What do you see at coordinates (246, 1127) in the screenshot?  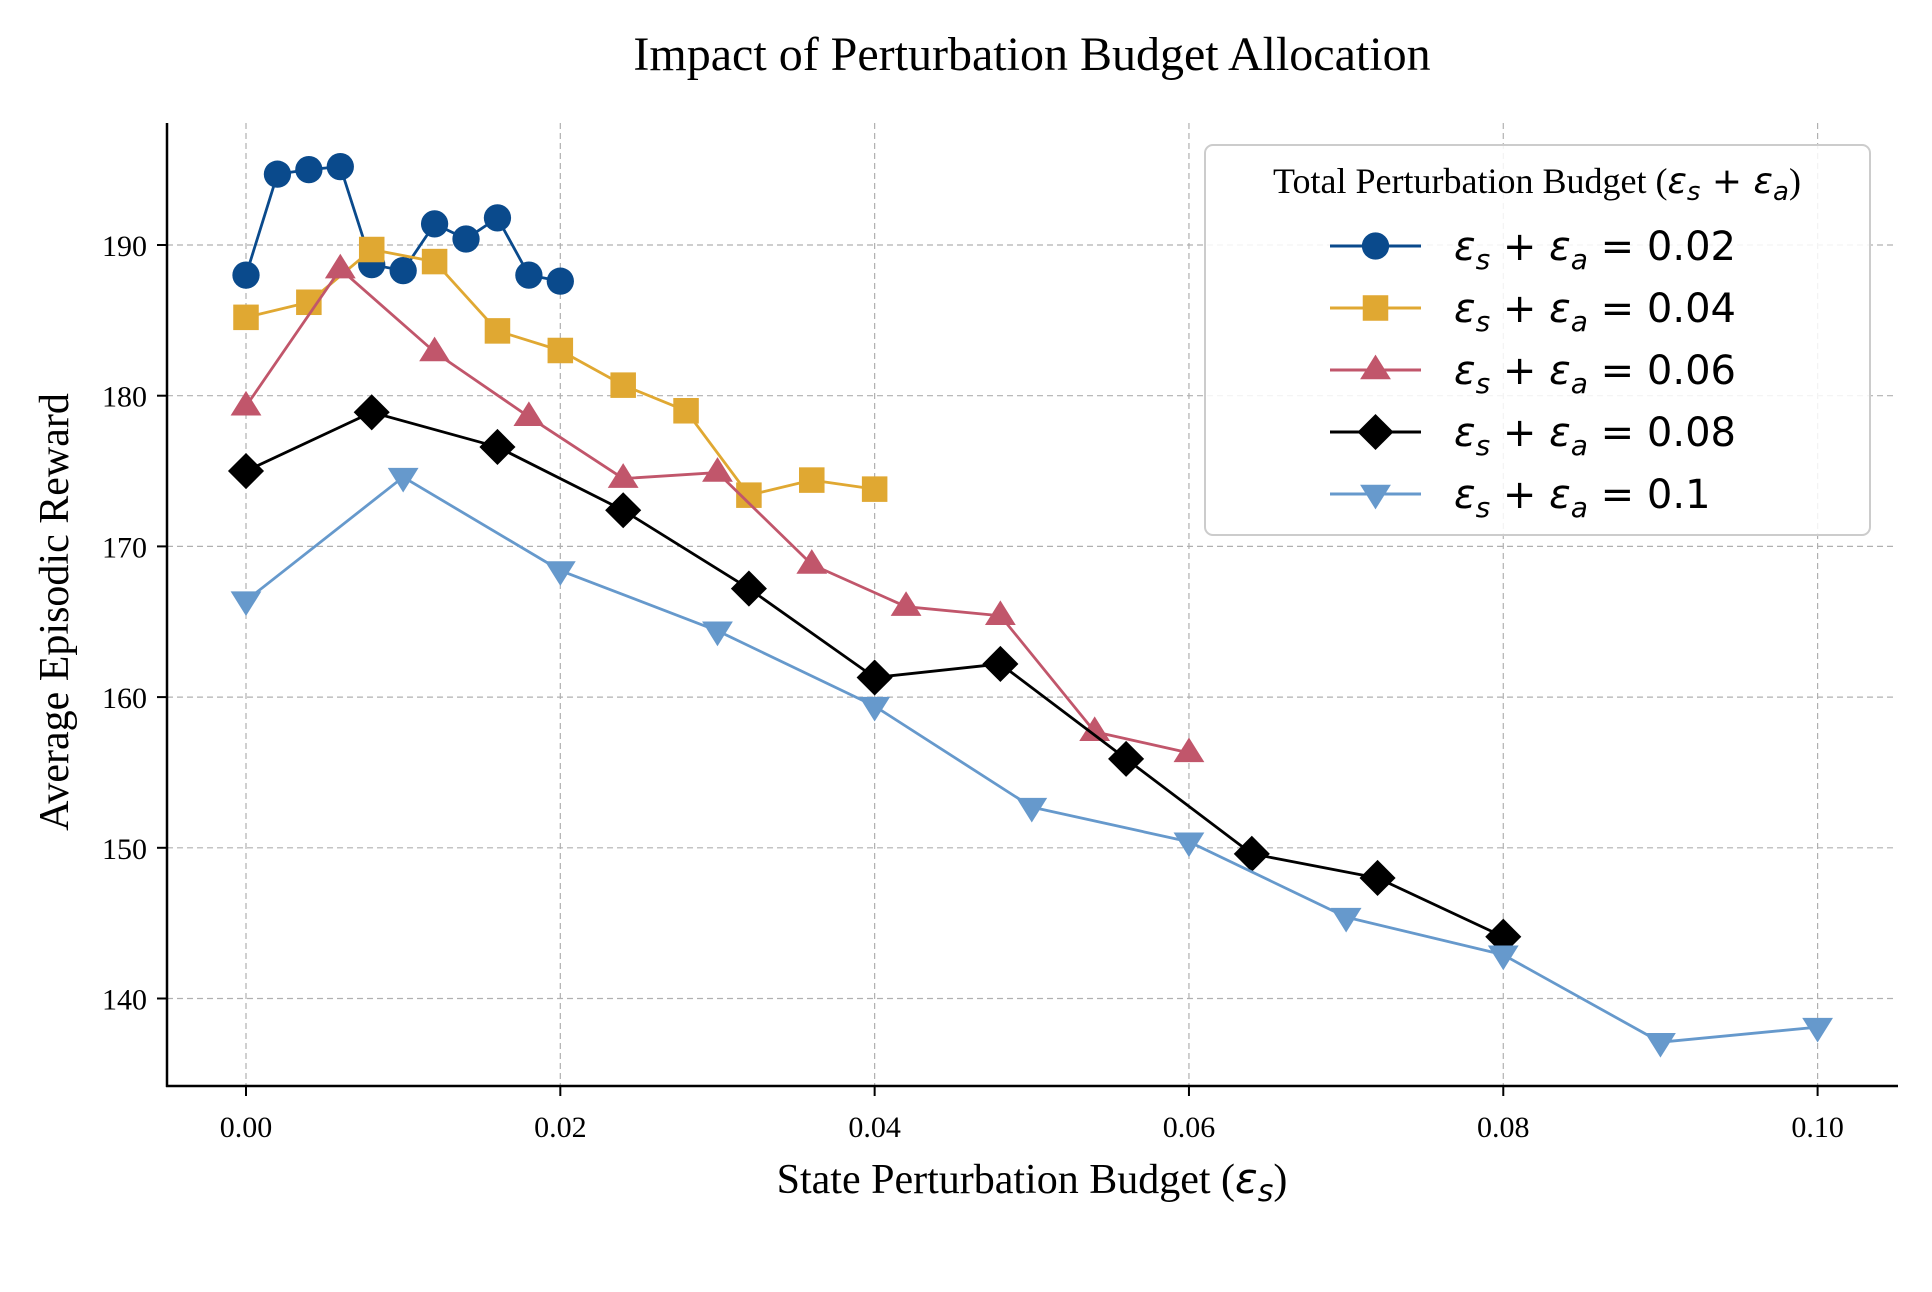 I see `x-tick-label: 0.00` at bounding box center [246, 1127].